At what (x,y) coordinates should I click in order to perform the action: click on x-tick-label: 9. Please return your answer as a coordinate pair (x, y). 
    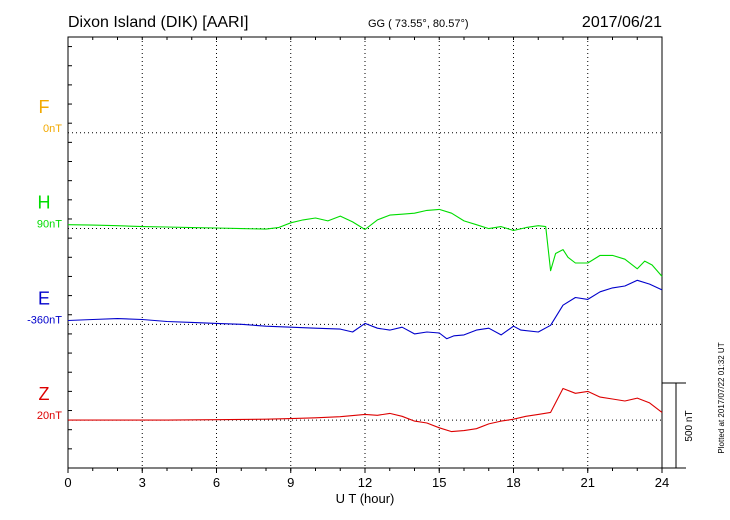
    Looking at the image, I should click on (290, 482).